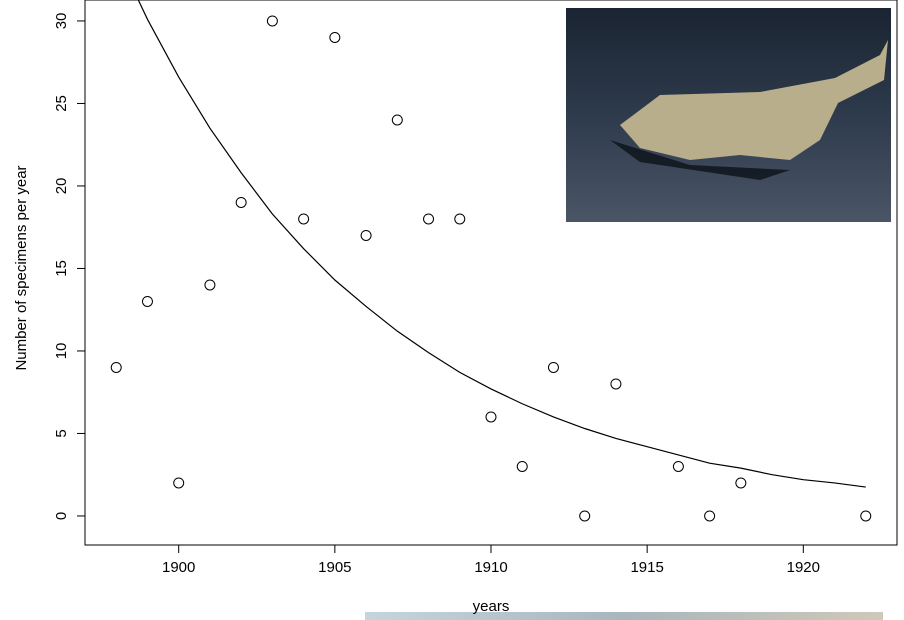 The image size is (904, 620). What do you see at coordinates (61, 351) in the screenshot?
I see `y-tick-label: 10` at bounding box center [61, 351].